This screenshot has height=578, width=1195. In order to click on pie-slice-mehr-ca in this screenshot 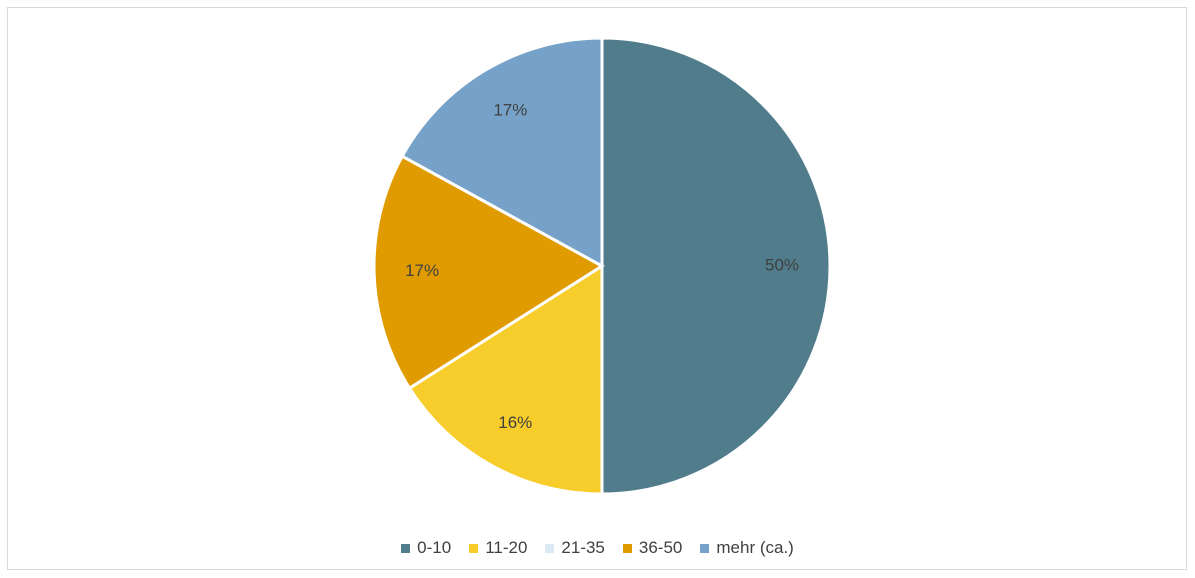, I will do `click(502, 152)`.